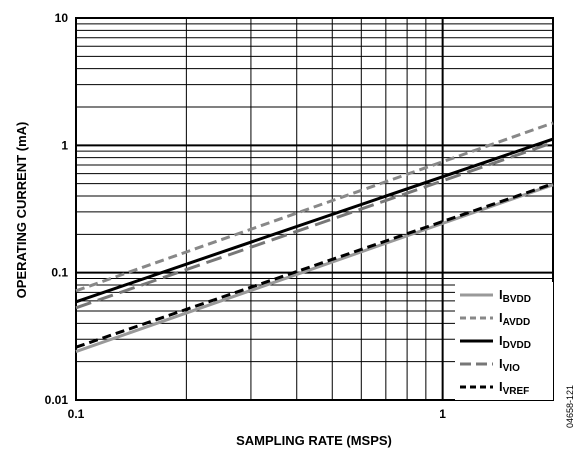 The width and height of the screenshot is (579, 454). Describe the element at coordinates (509, 365) in the screenshot. I see `legend-label-vio: IVIO` at that location.